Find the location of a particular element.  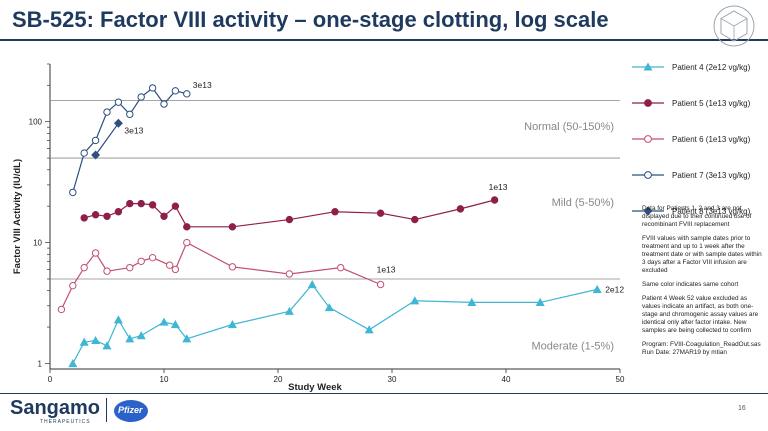

y-tick-label: 1 is located at coordinates (40, 363).